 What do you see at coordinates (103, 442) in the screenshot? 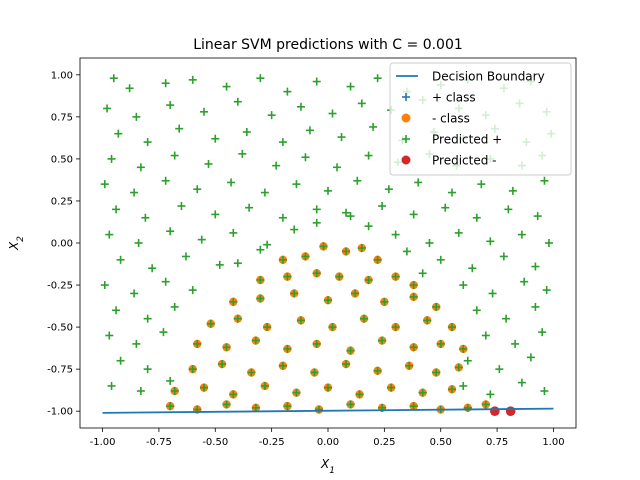
I see `x-tick-label: -1.00` at bounding box center [103, 442].